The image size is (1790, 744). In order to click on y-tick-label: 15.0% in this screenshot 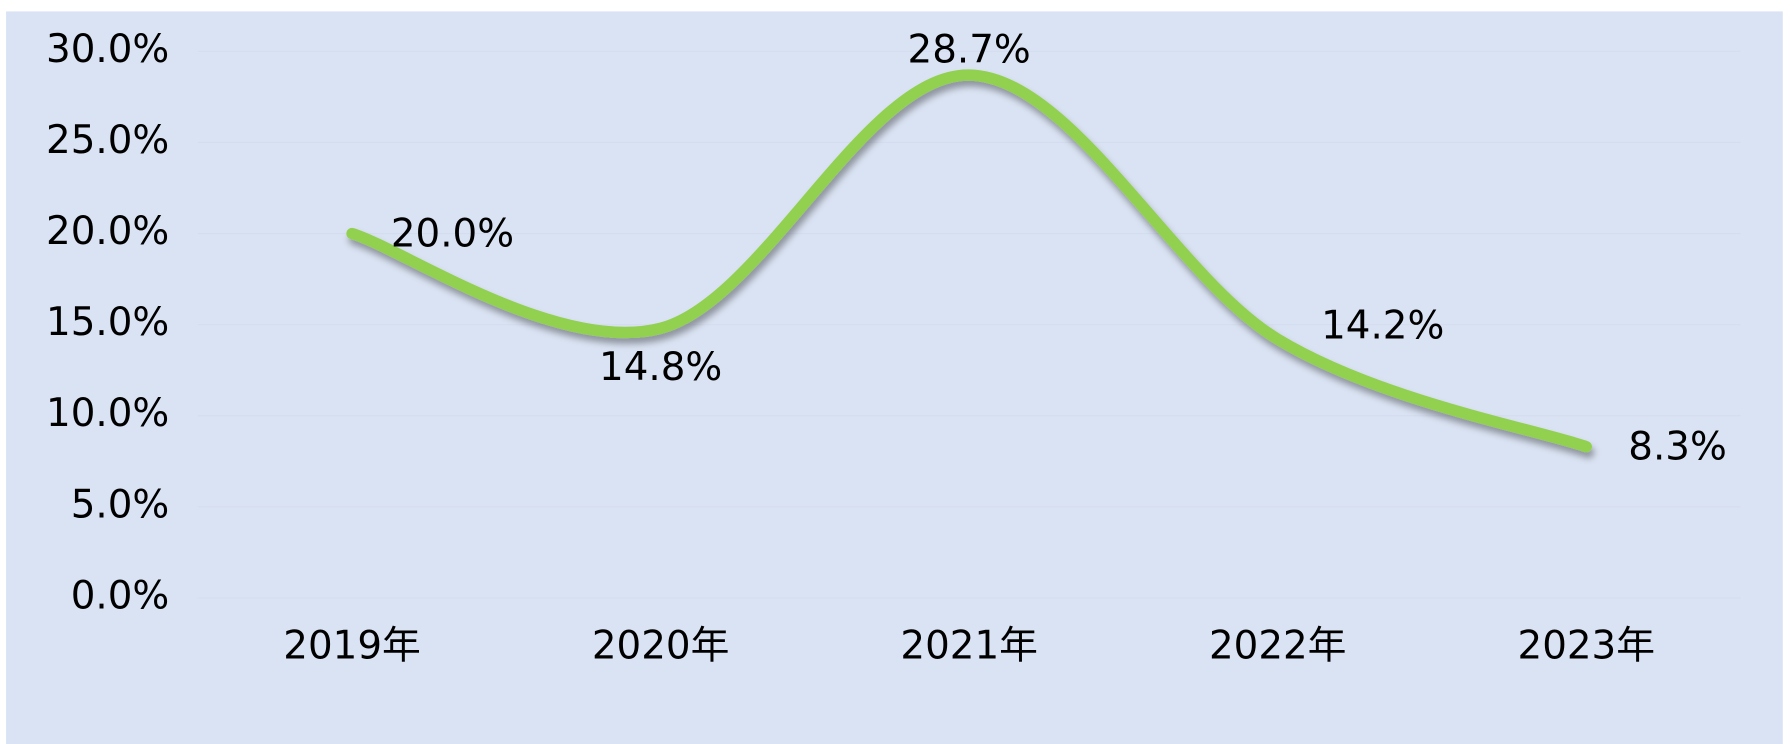, I will do `click(107, 322)`.